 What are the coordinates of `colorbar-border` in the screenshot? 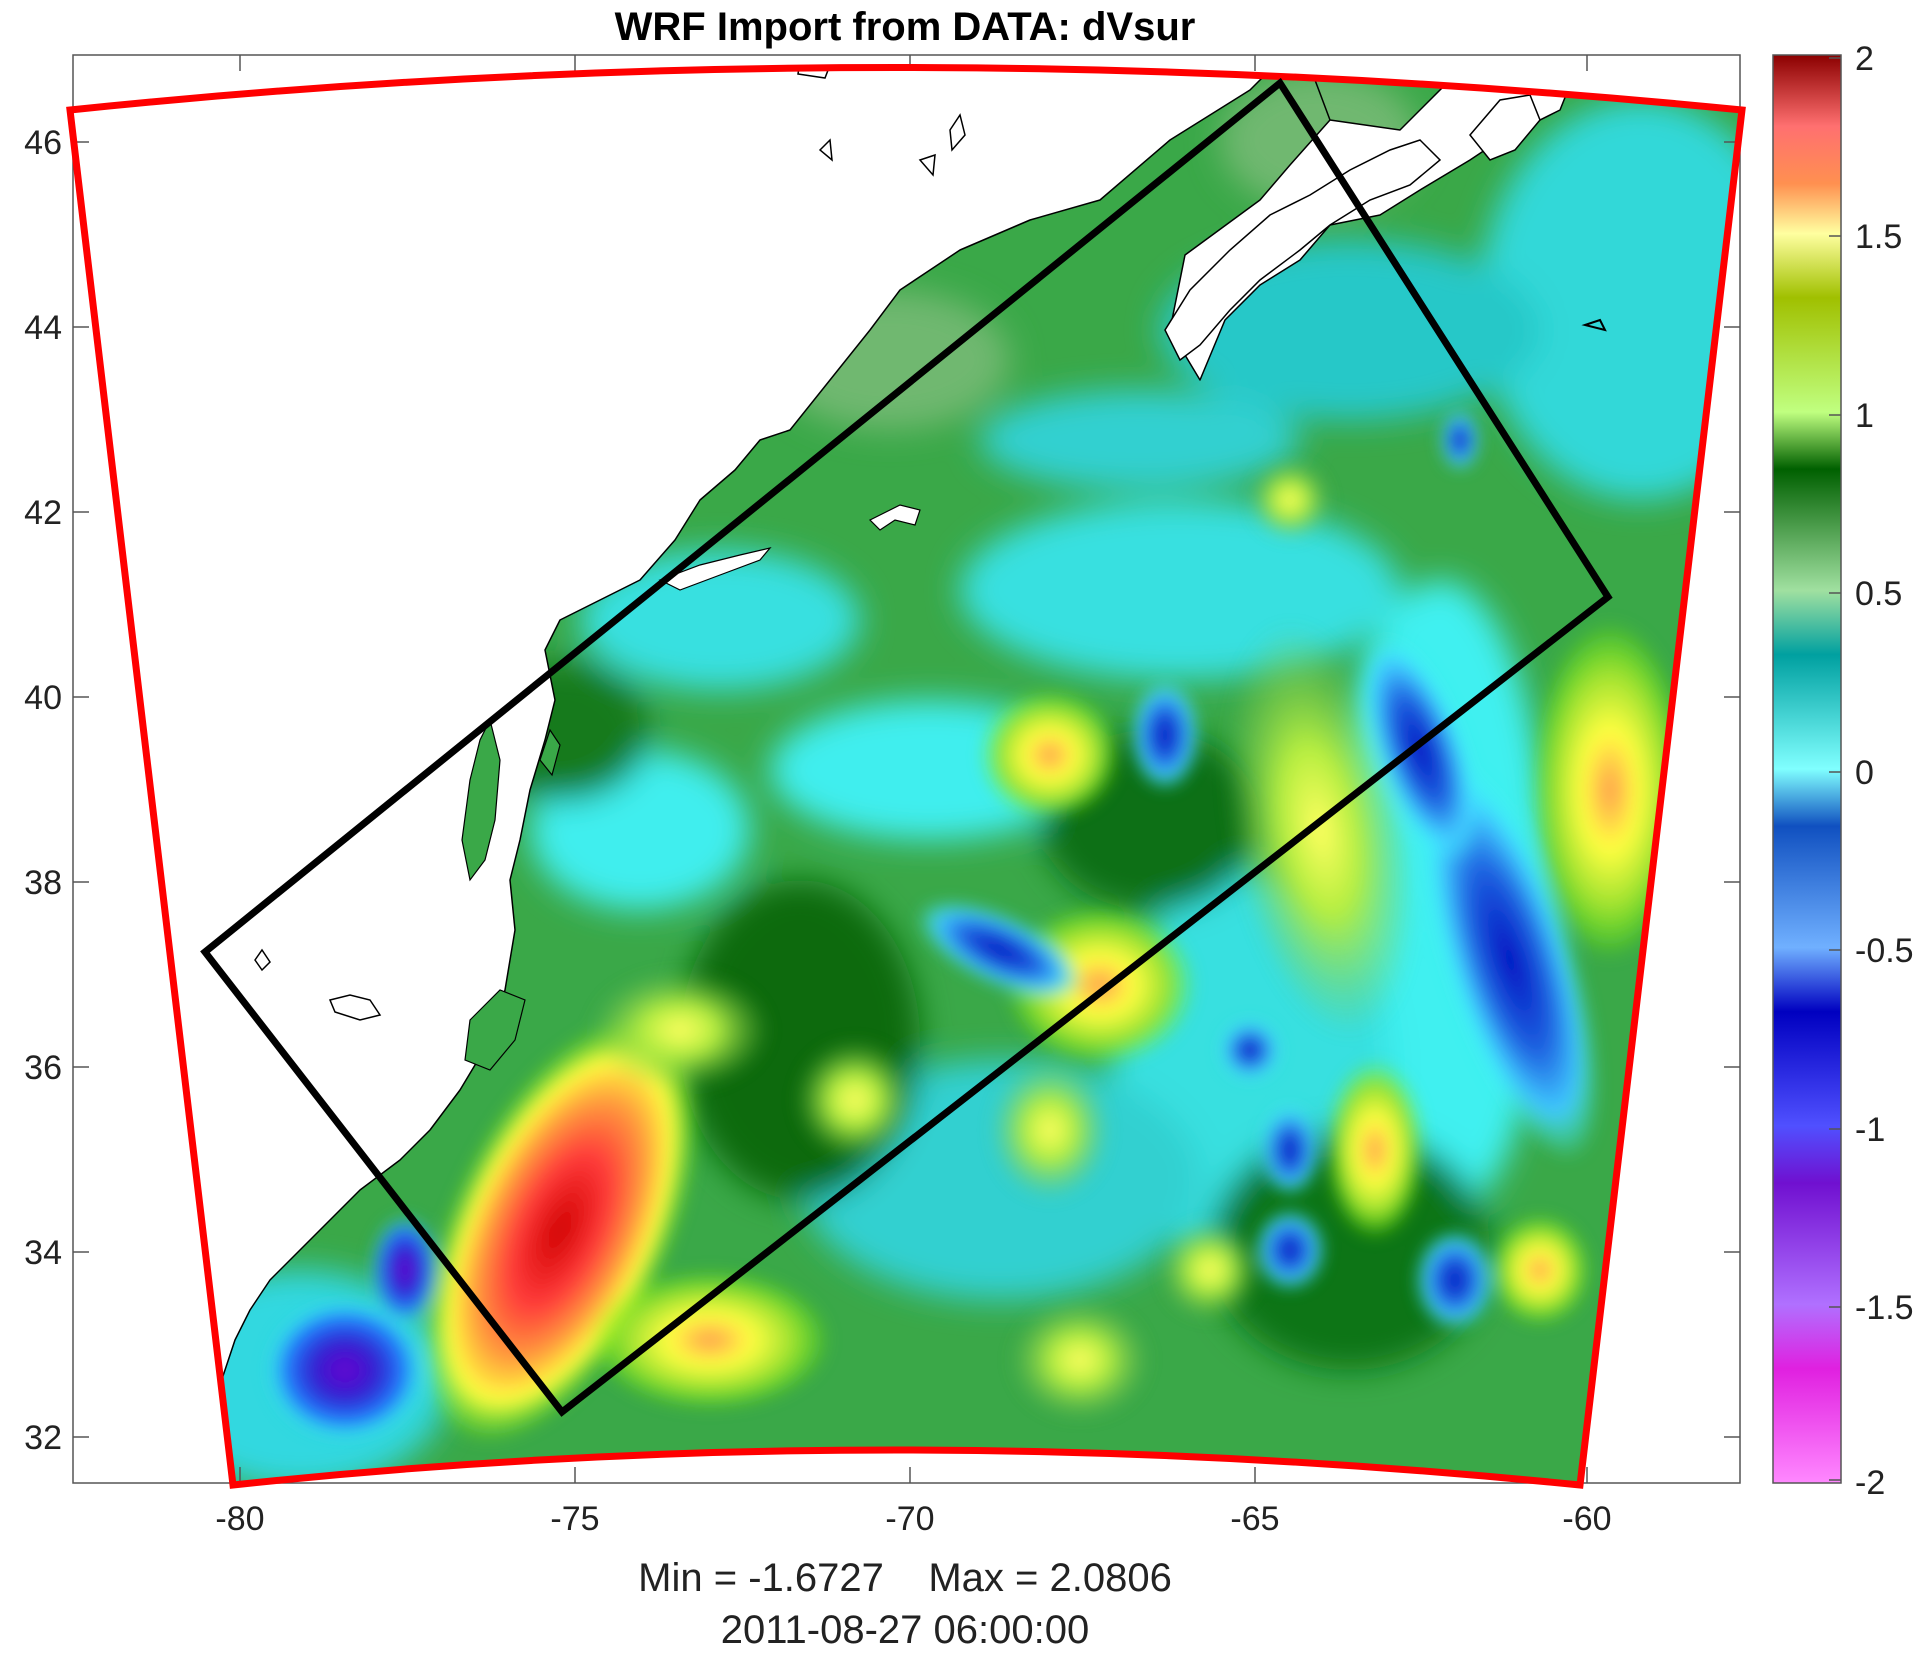 It's located at (1807, 769).